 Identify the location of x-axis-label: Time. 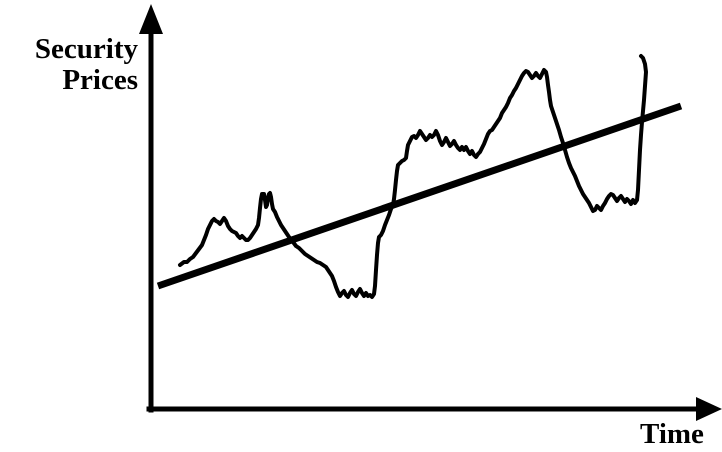
(672, 434).